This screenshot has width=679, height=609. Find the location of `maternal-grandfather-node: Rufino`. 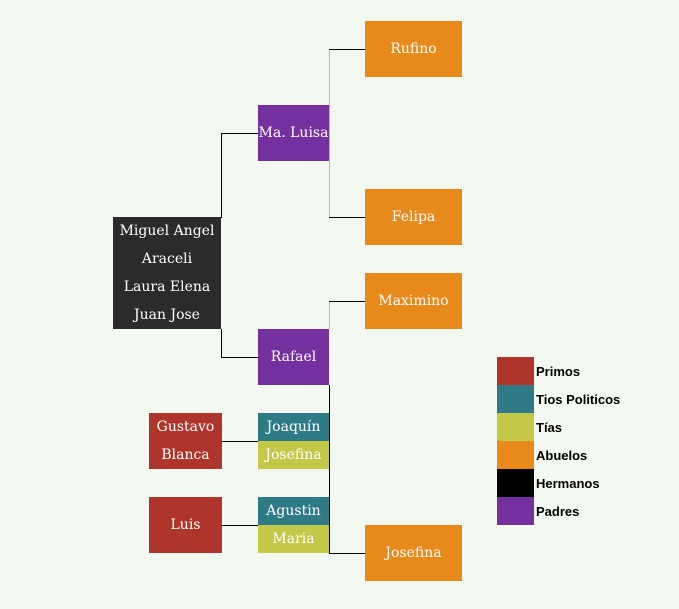

maternal-grandfather-node: Rufino is located at coordinates (413, 49).